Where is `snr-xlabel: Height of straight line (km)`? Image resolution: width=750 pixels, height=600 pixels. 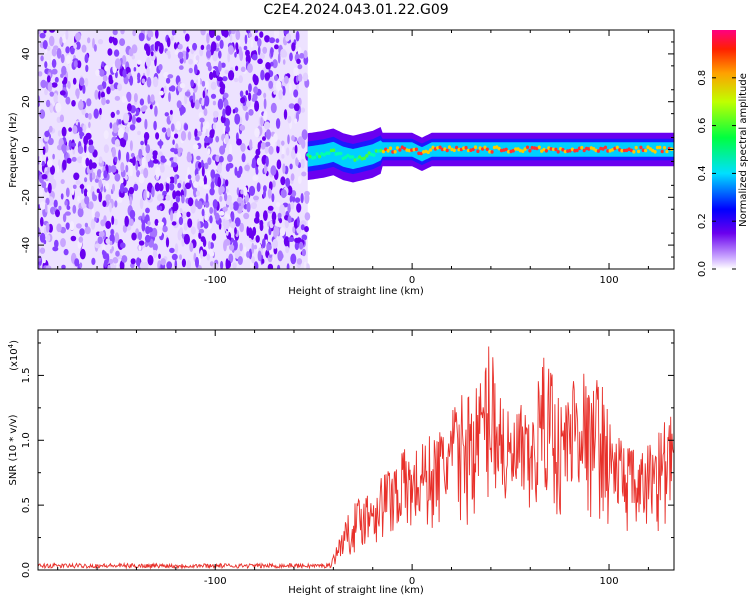
snr-xlabel: Height of straight line (km) is located at coordinates (356, 590).